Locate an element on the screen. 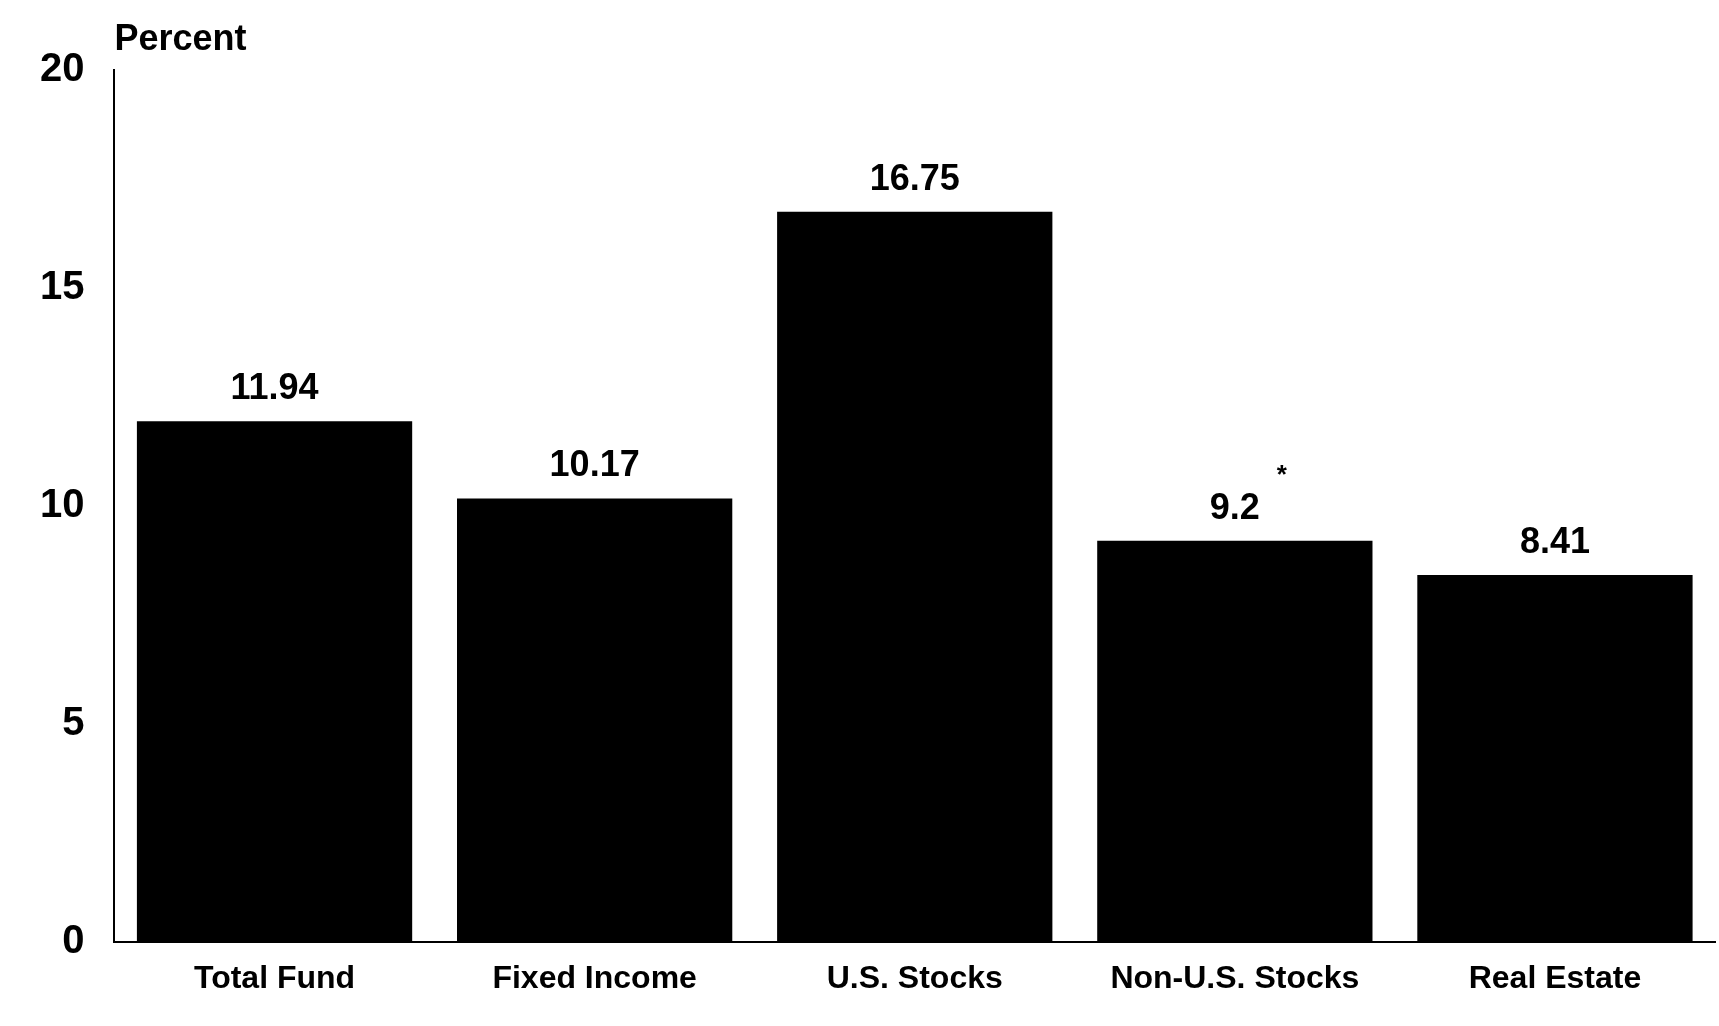  data-label: 11.94 is located at coordinates (274, 387).